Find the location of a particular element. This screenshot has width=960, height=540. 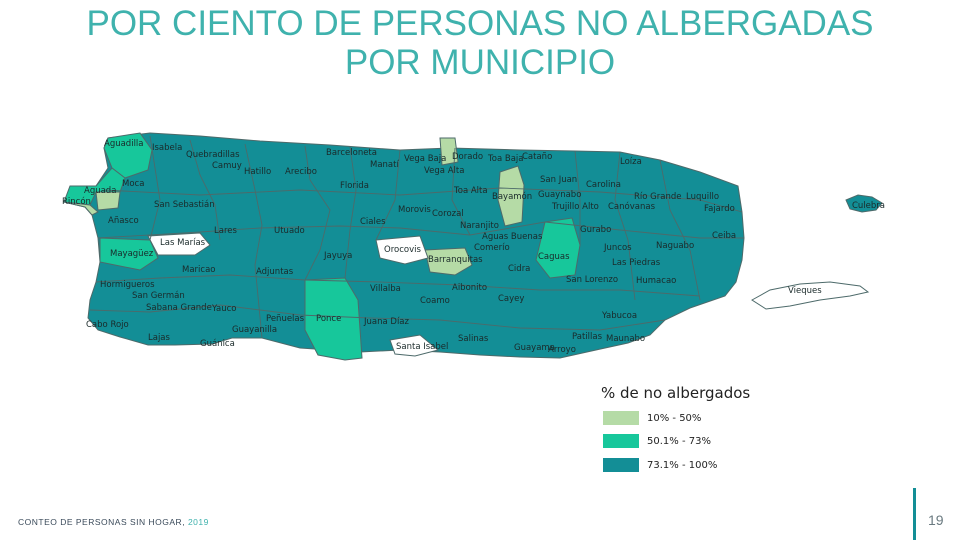

label-orocovis: Orocovis is located at coordinates (402, 250).